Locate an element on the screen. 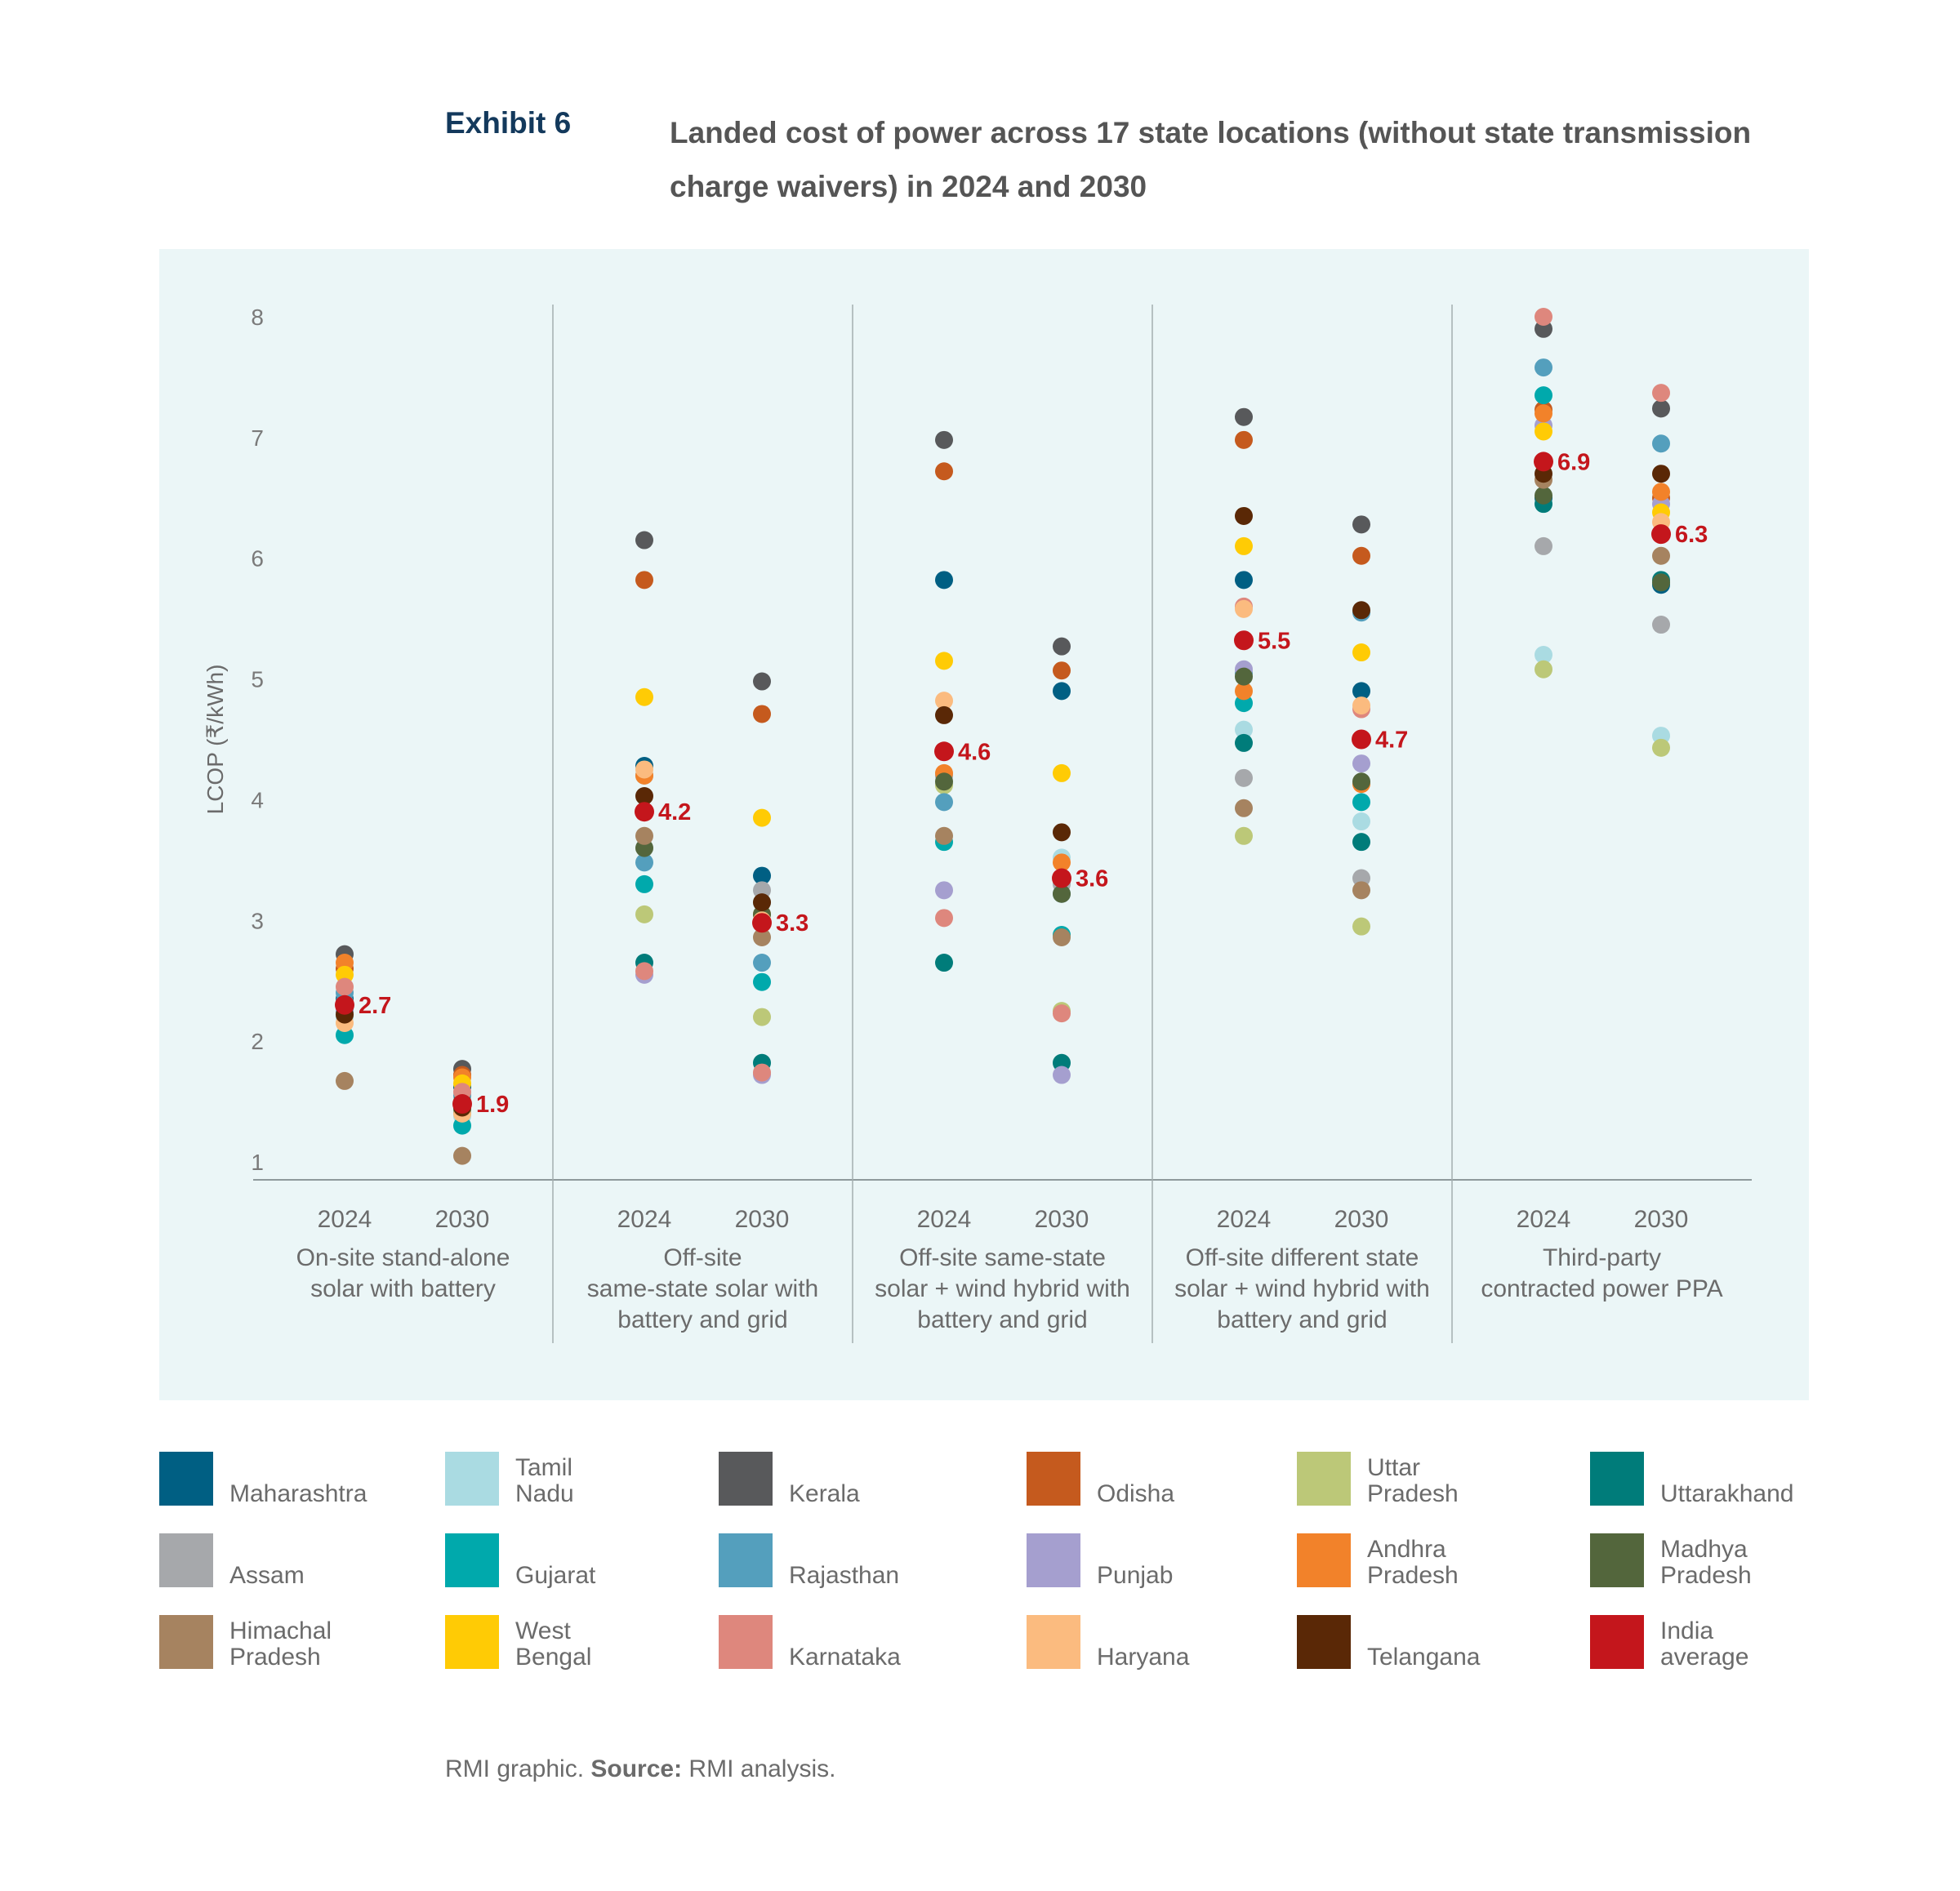 The height and width of the screenshot is (1891, 1960). y-tick-label: 3 is located at coordinates (257, 920).